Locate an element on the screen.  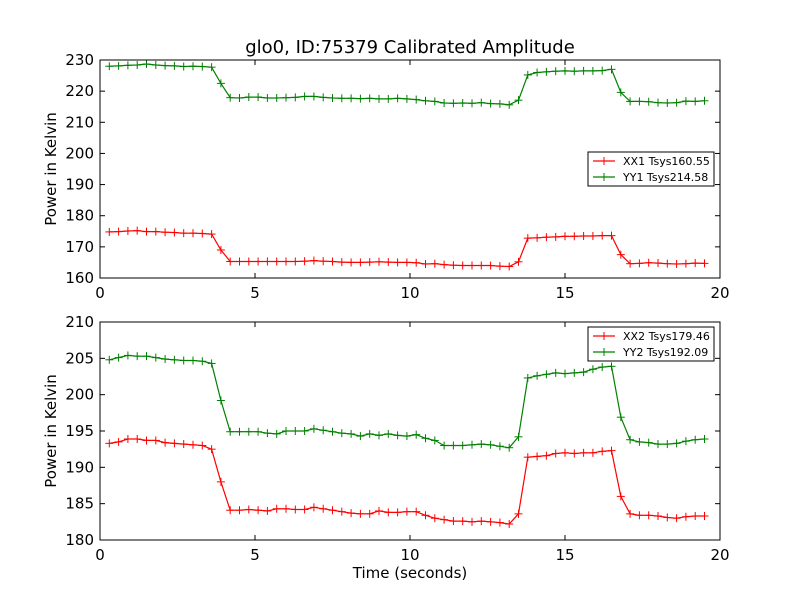
y-axis-label: Power in Kelvin is located at coordinates (51, 169).